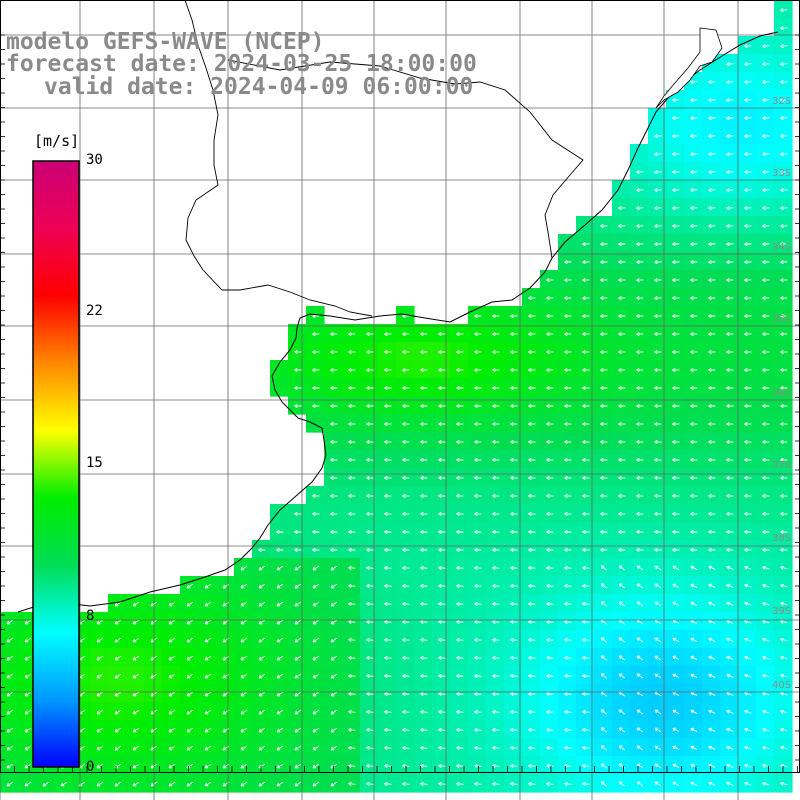  Describe the element at coordinates (781, 247) in the screenshot. I see `latitude-label: 34S` at that location.